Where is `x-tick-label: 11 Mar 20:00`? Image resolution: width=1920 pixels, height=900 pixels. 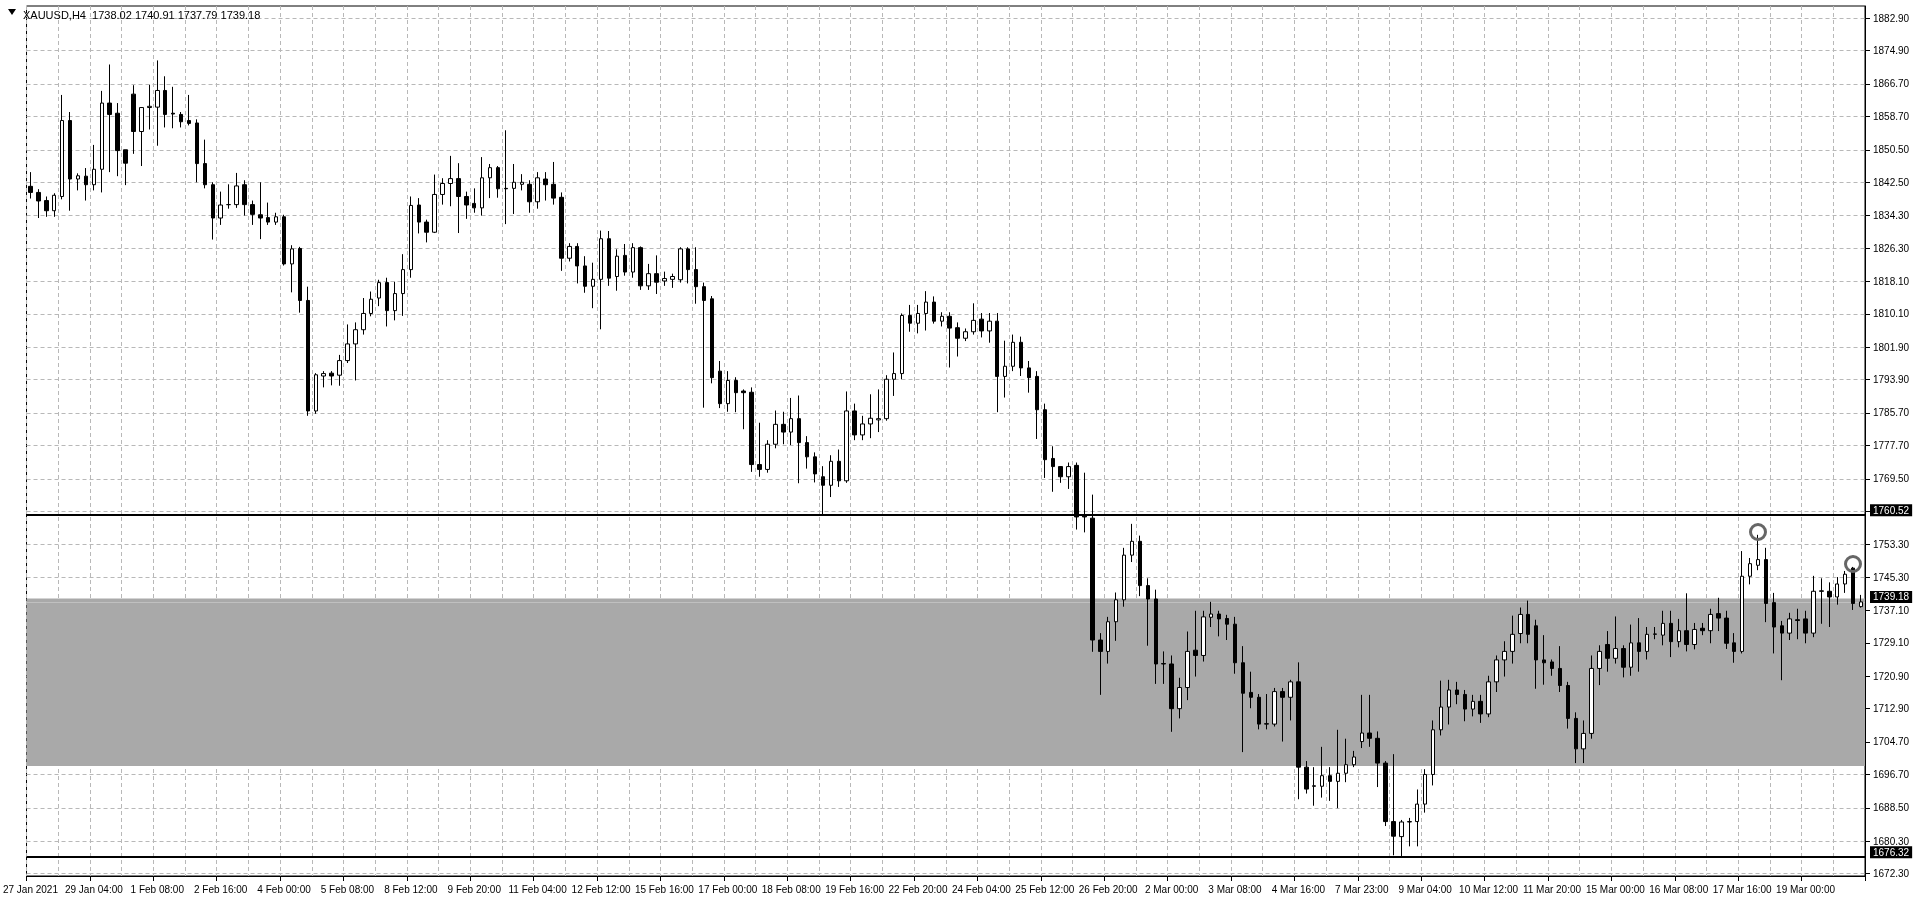 x-tick-label: 11 Mar 20:00 is located at coordinates (1552, 889).